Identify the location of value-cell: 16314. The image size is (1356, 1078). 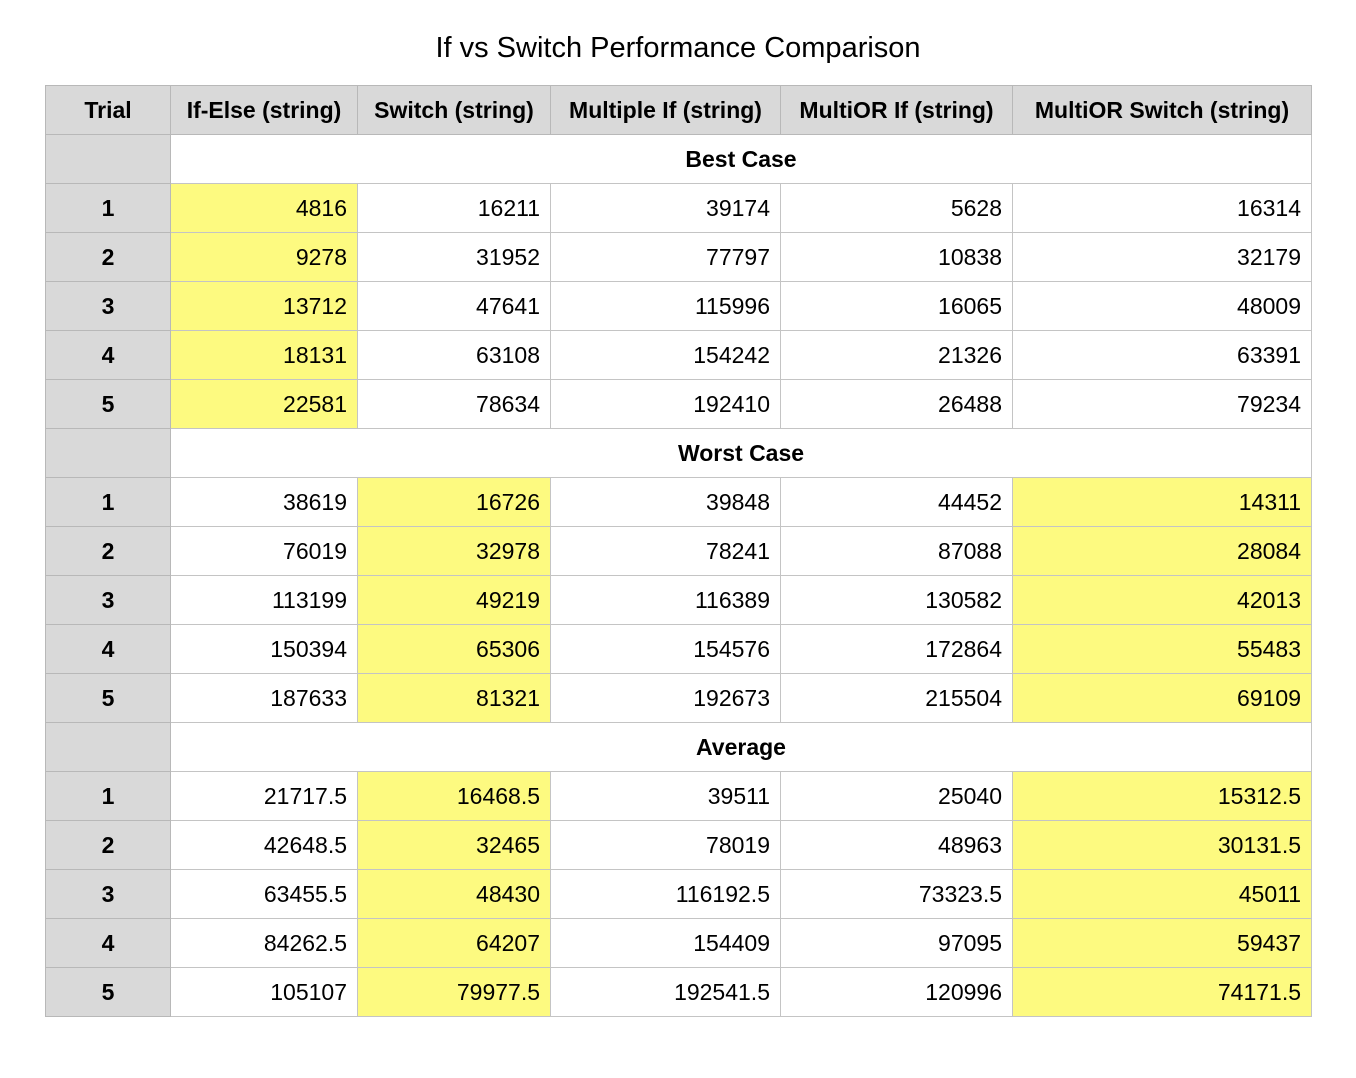
(1162, 208).